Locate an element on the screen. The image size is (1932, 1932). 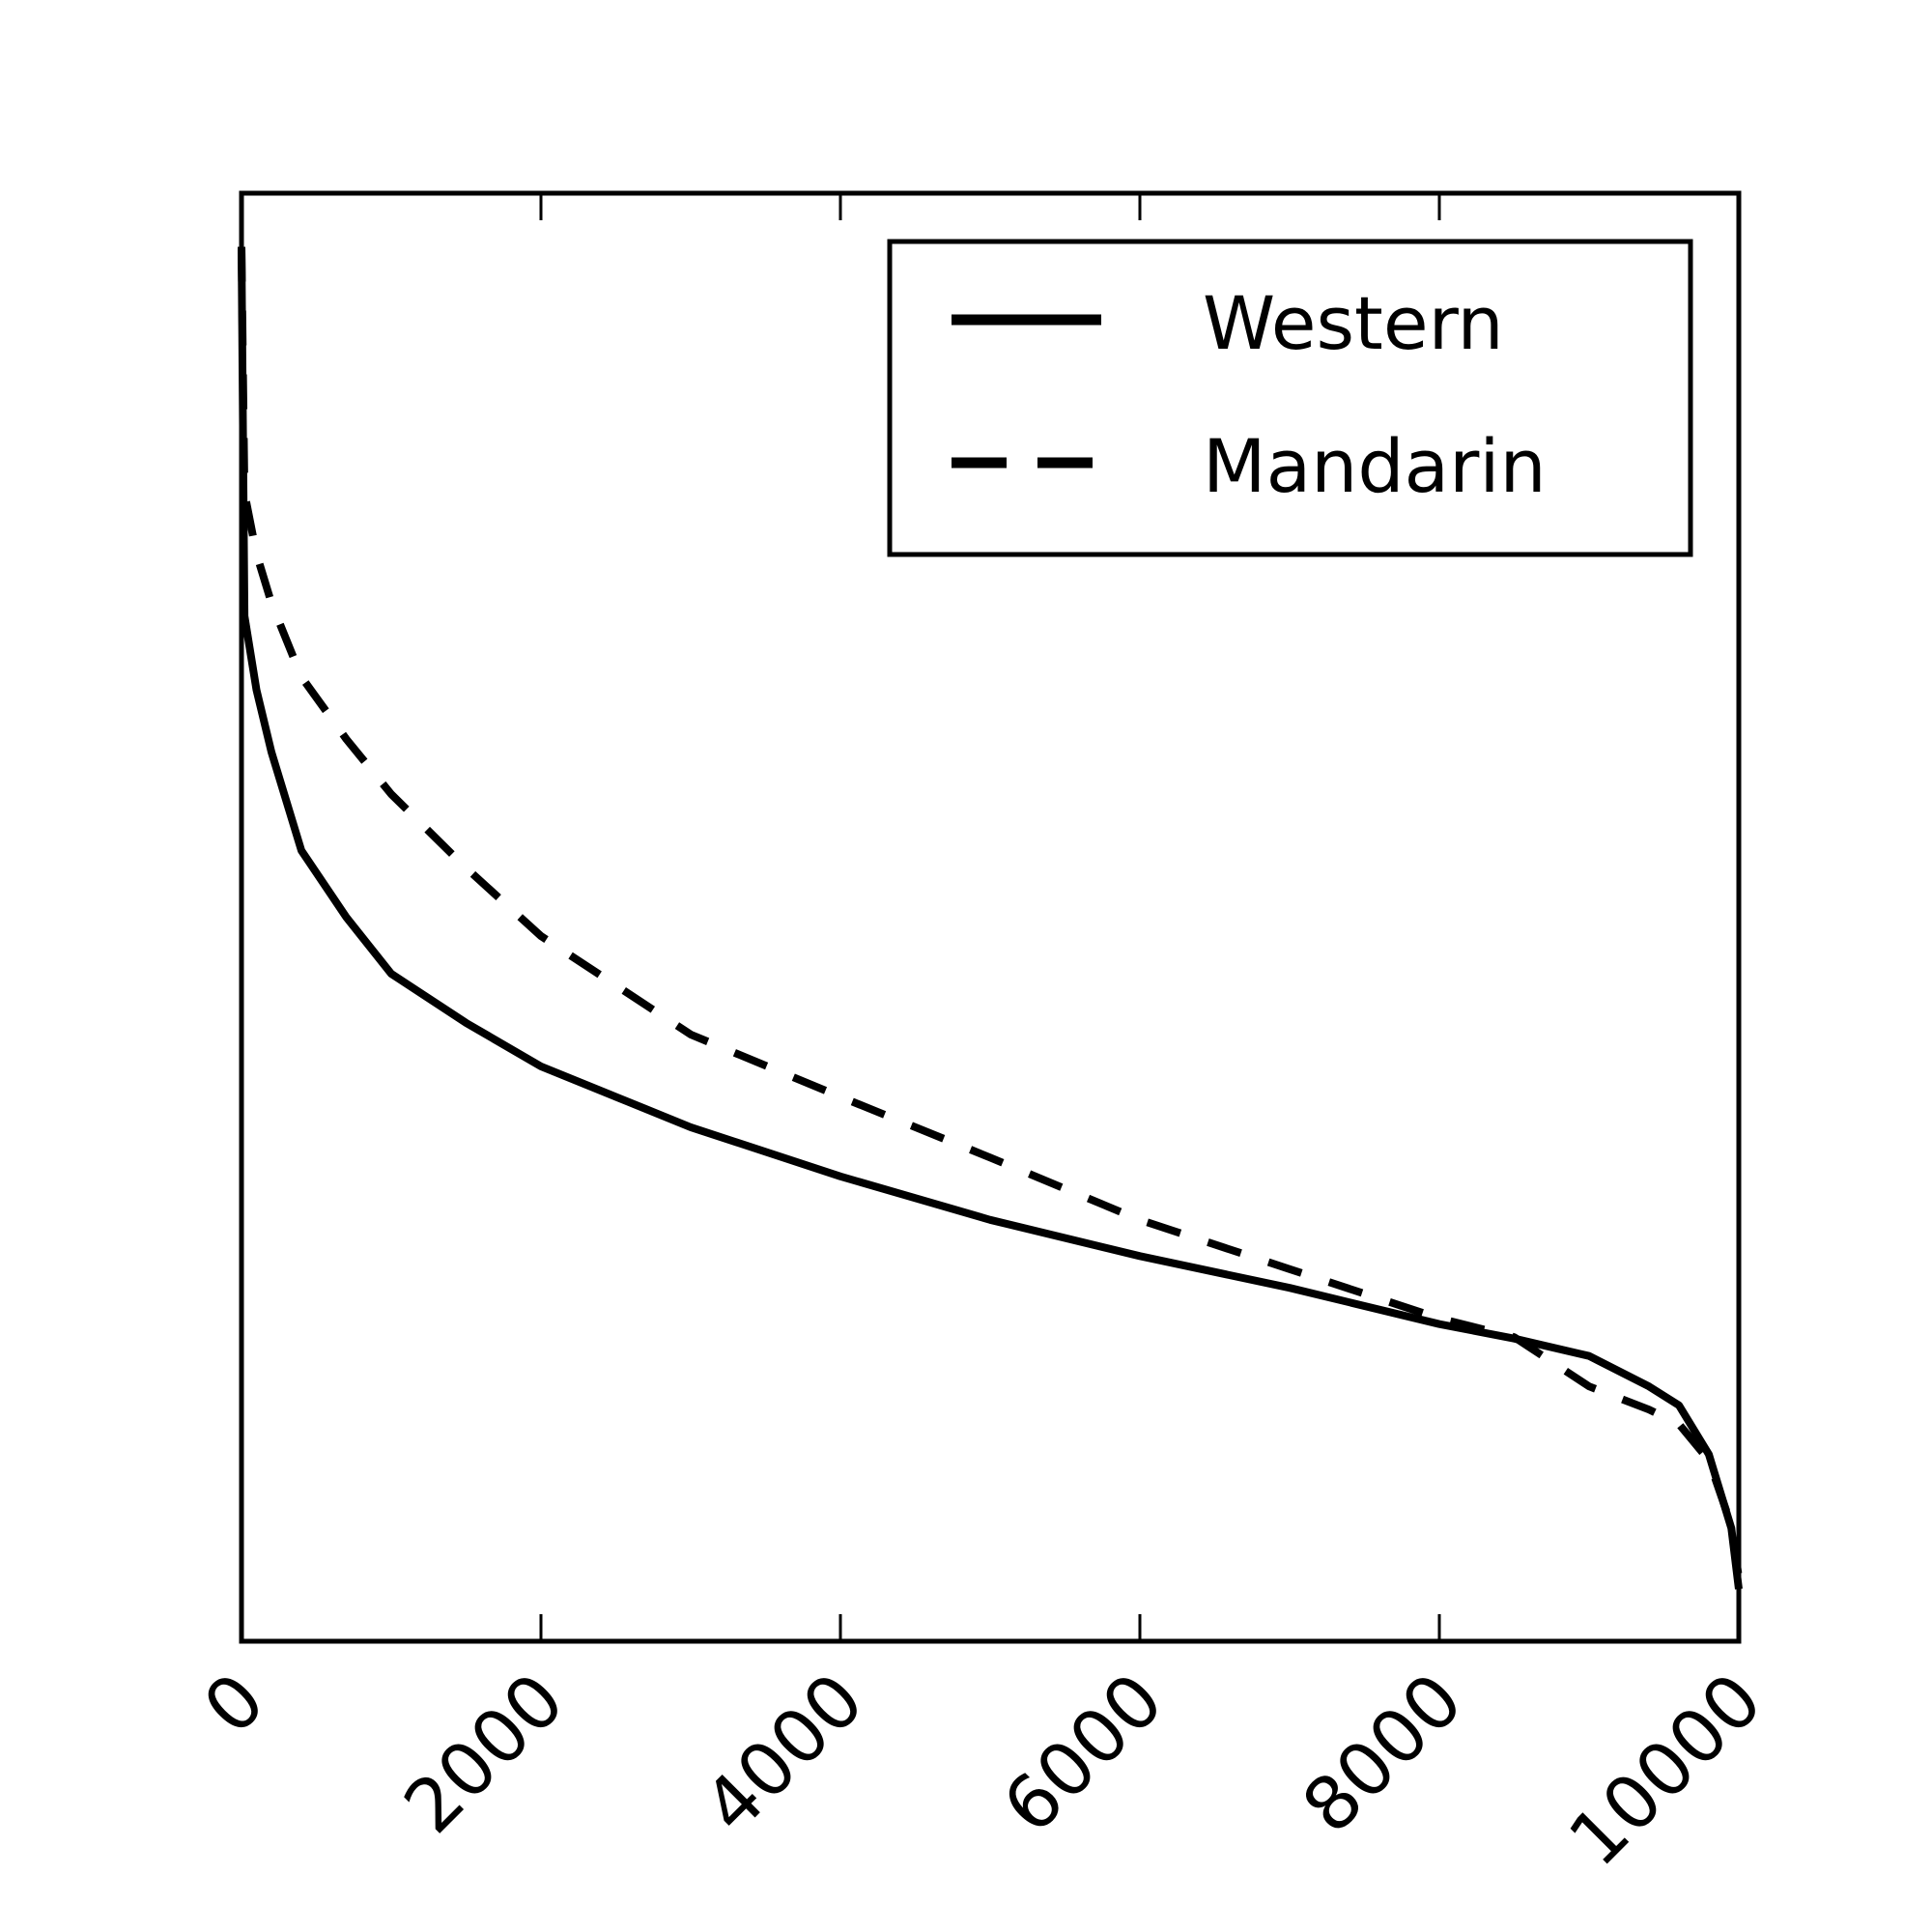
legend-label: Western is located at coordinates (1353, 323).